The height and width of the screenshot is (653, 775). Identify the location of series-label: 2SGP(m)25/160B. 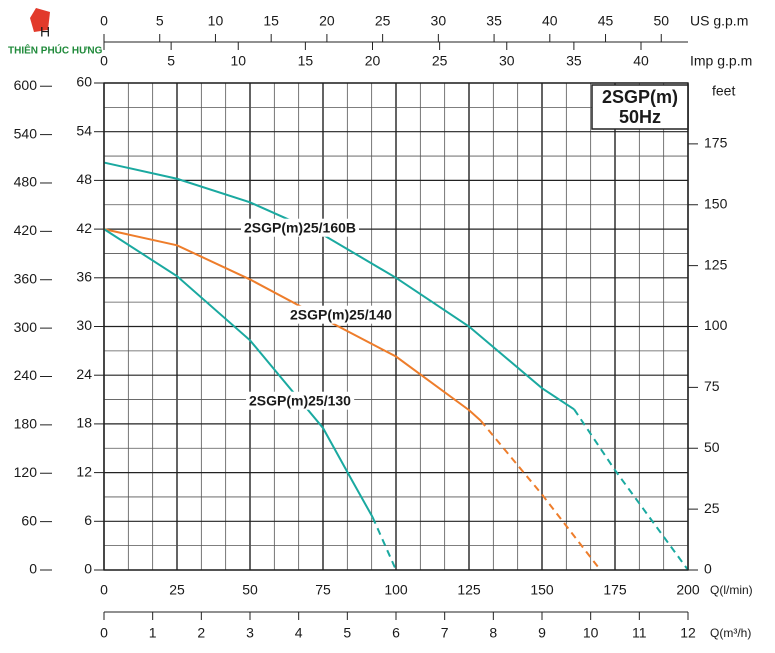
(300, 228).